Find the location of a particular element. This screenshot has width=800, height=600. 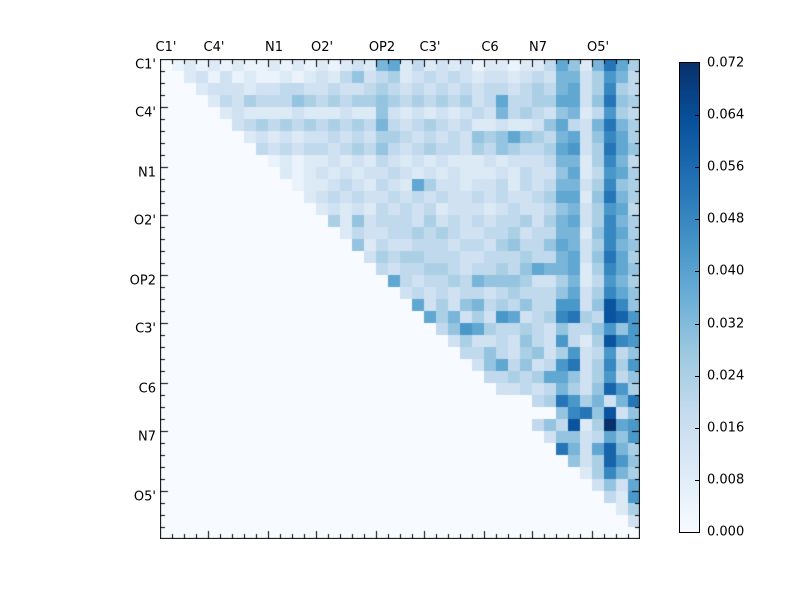

x-tick-label: C4' is located at coordinates (214, 47).